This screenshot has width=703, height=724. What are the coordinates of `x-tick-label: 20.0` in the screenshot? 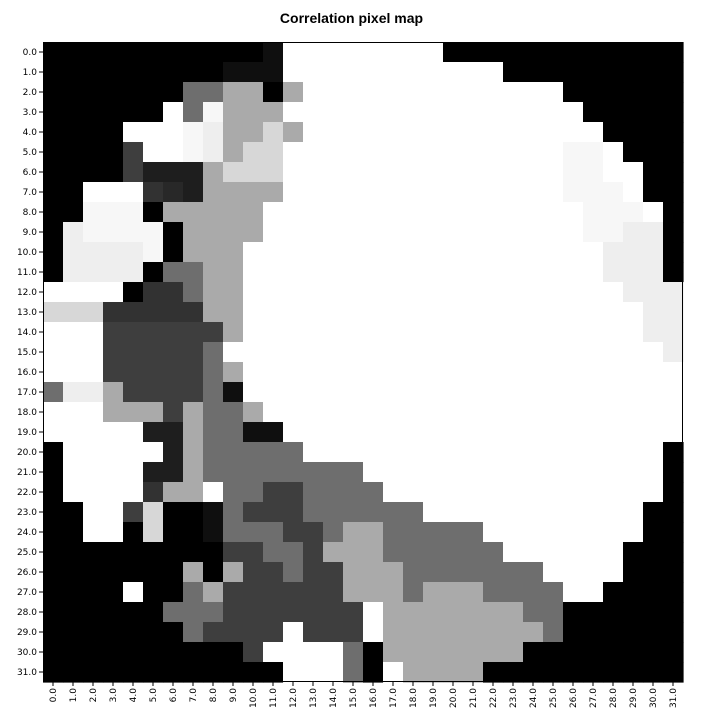 It's located at (454, 698).